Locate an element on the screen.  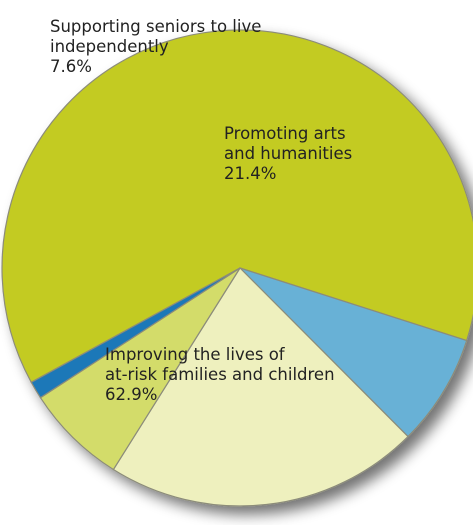
slice-label-3-line-2: and humanities is located at coordinates (288, 153).